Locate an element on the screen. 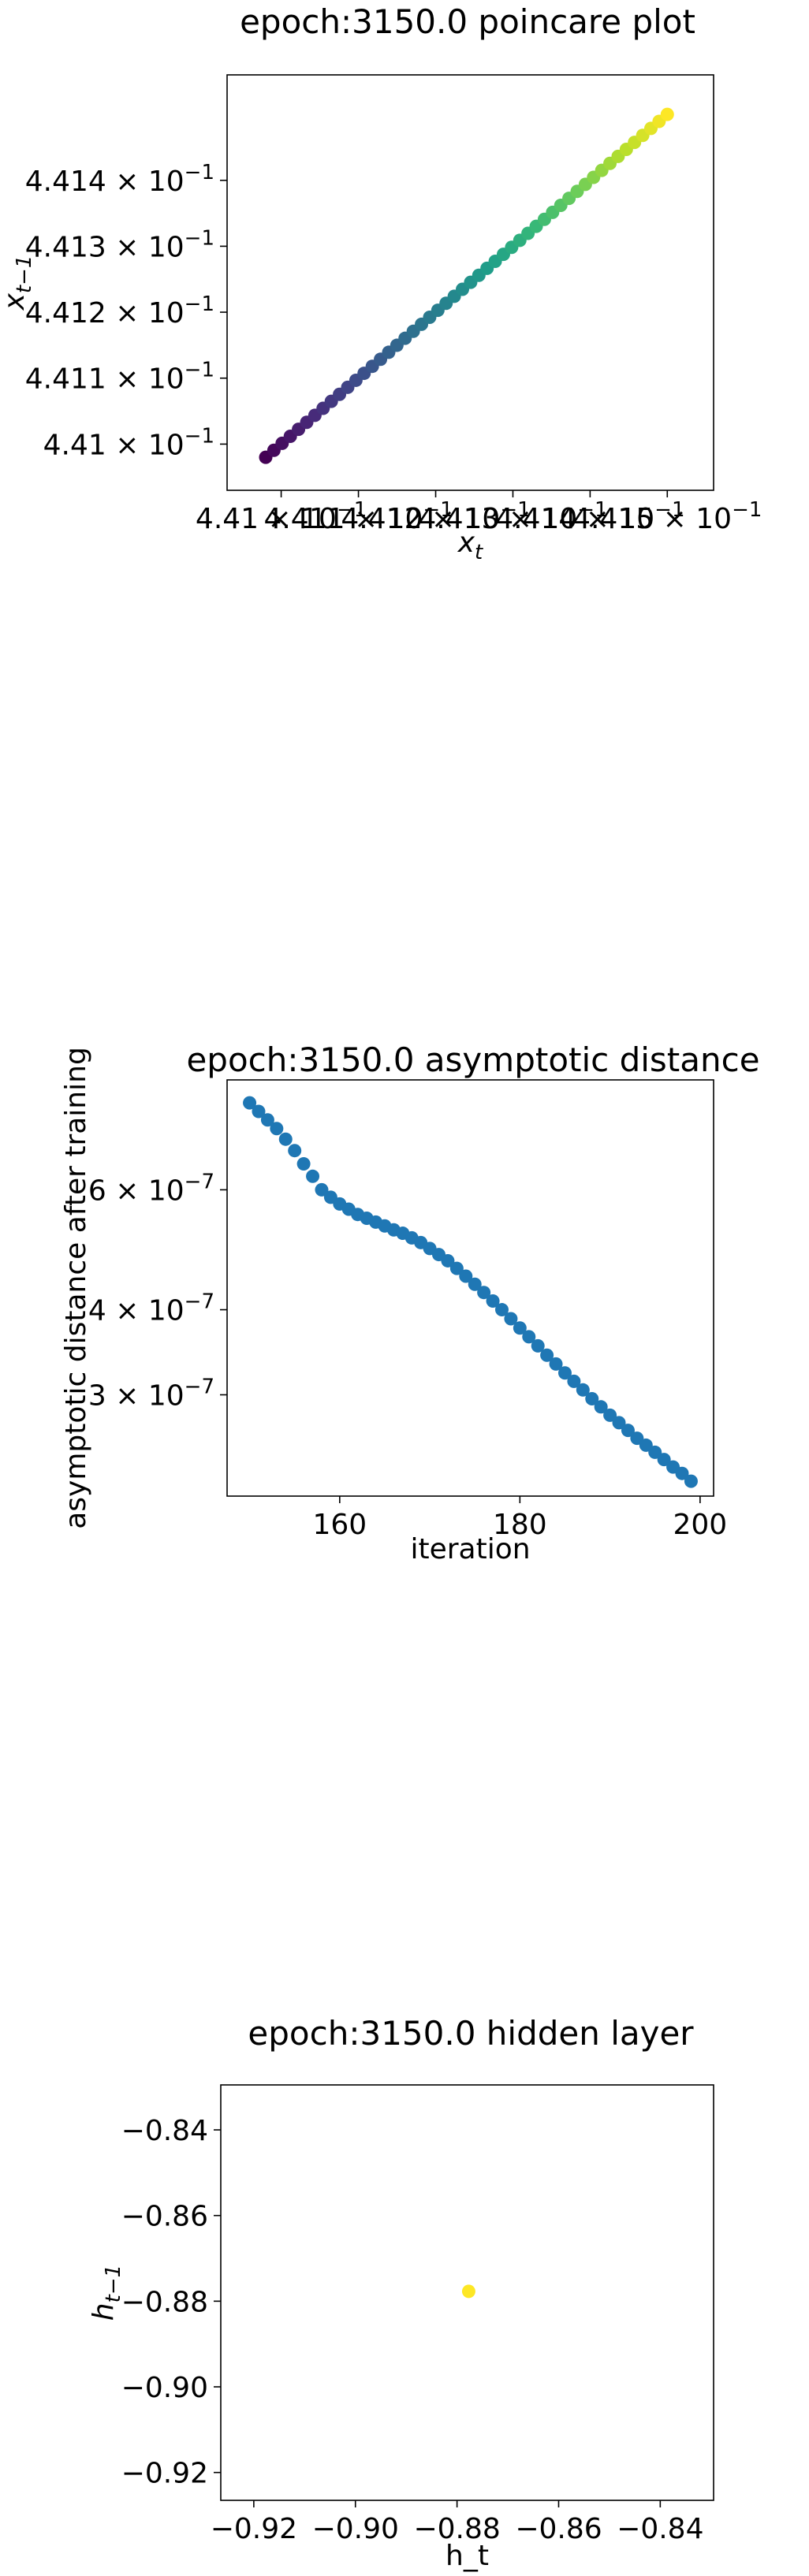 Image resolution: width=809 pixels, height=2576 pixels. y-tick-label: 4.411 × 10⁻¹ is located at coordinates (119, 377).